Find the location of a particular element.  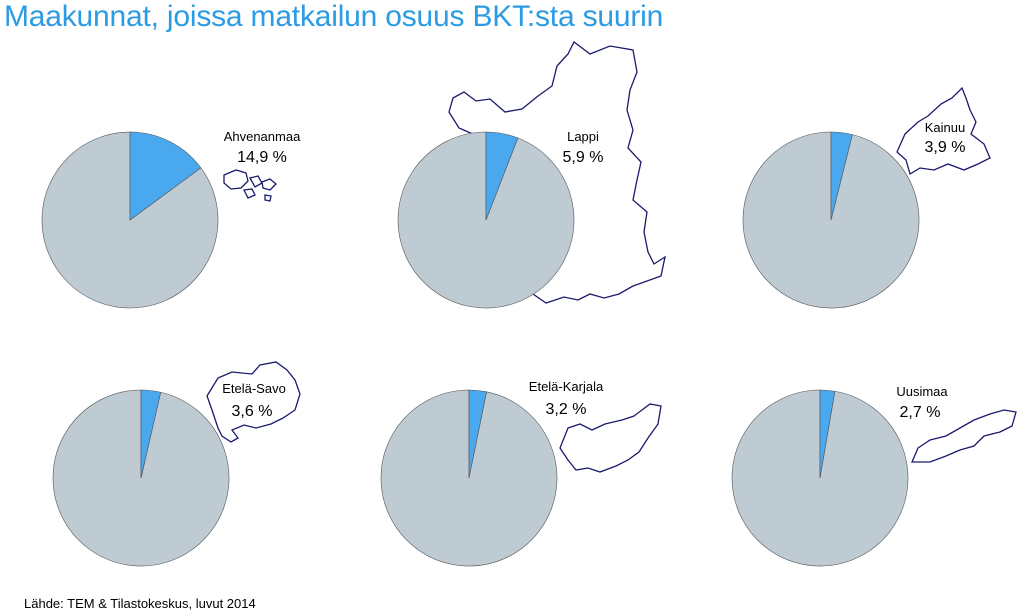

value-label-0: 14,9 % is located at coordinates (262, 157).